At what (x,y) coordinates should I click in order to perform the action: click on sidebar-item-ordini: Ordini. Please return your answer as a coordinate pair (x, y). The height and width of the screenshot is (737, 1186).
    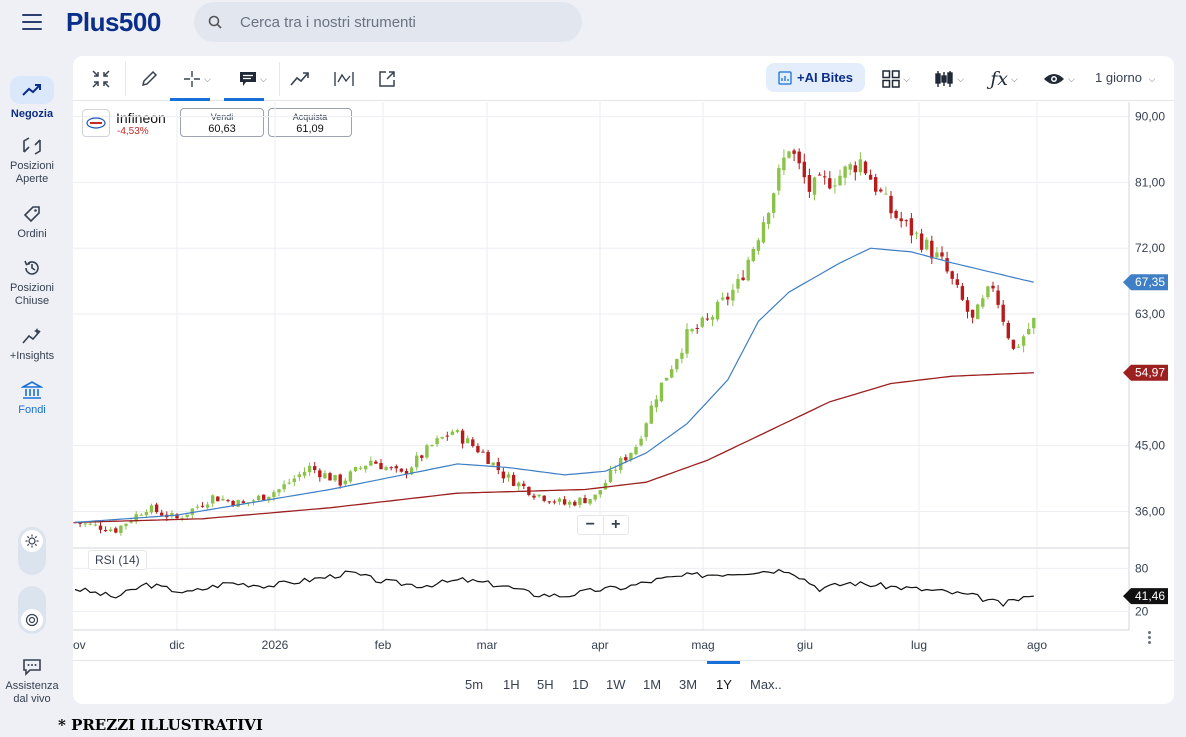
    Looking at the image, I should click on (32, 222).